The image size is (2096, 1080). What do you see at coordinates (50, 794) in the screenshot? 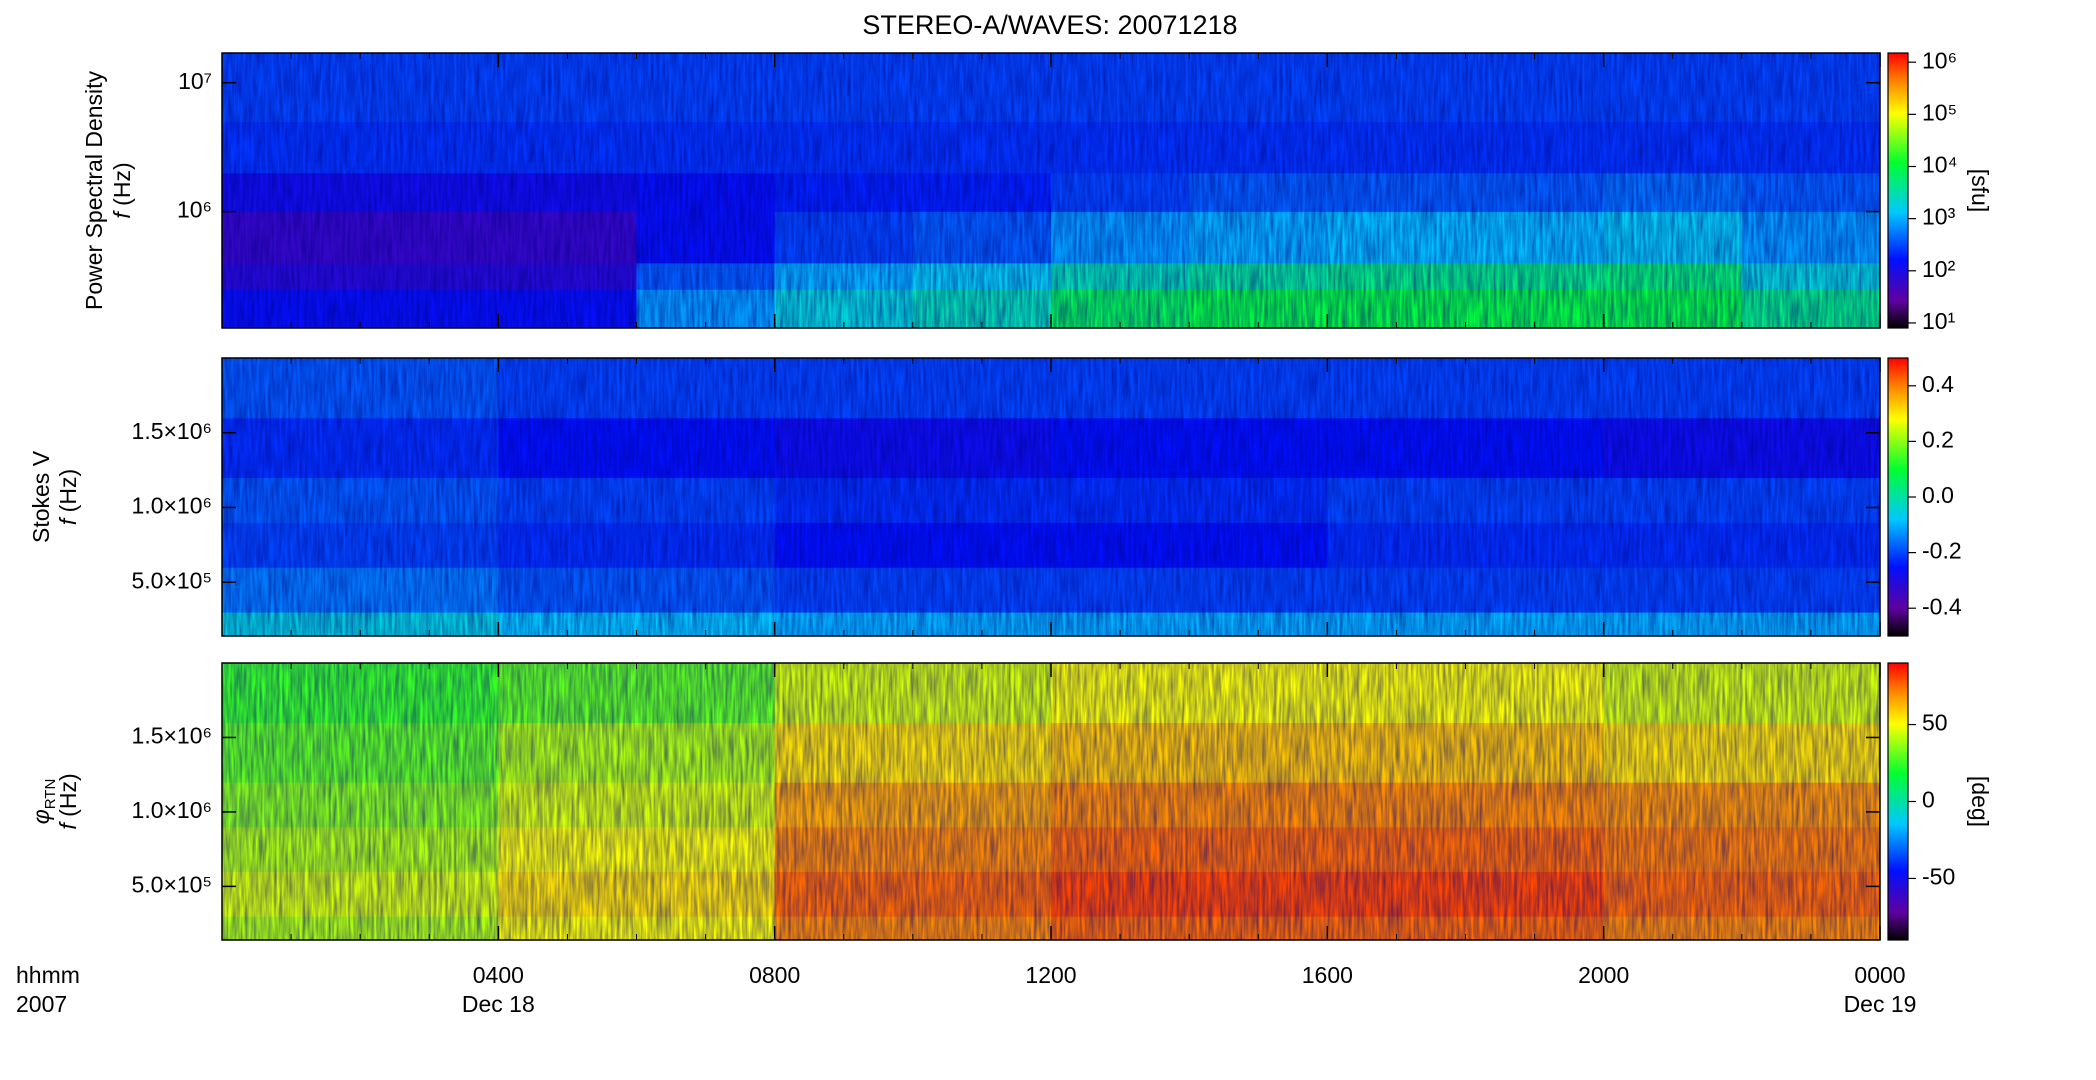
I see `y-label-subscript: RTN` at bounding box center [50, 794].